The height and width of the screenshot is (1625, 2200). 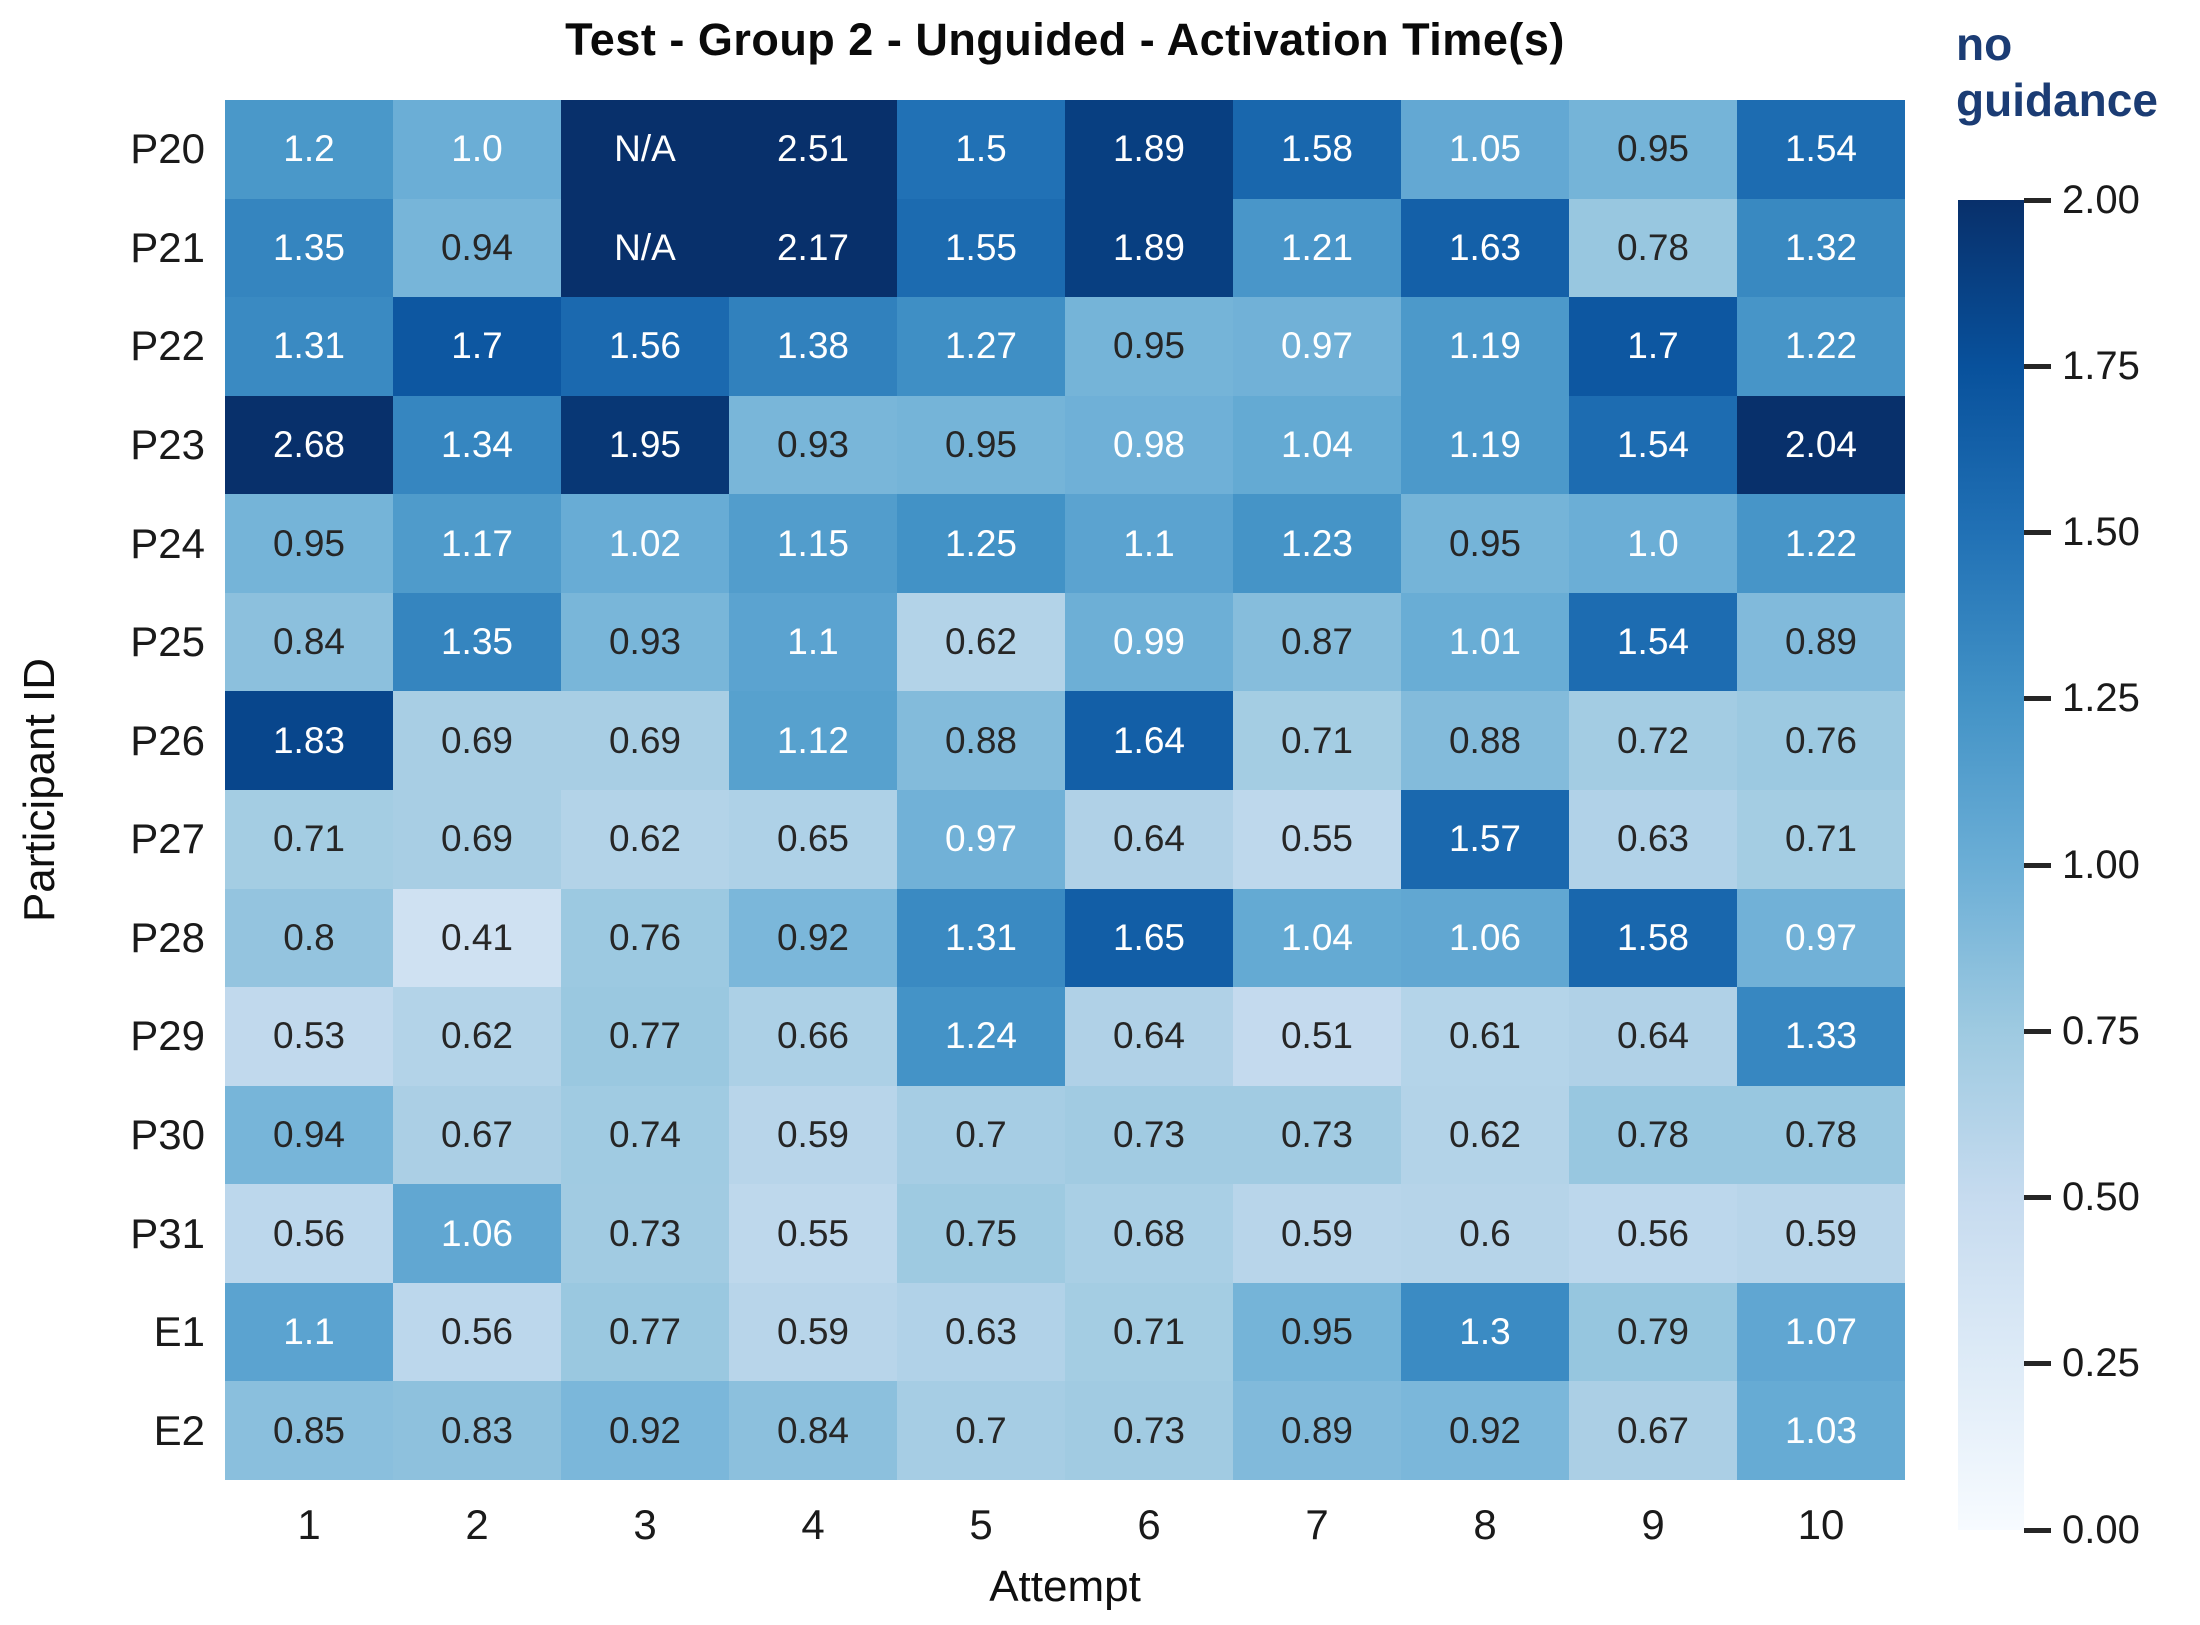 I want to click on heatmap-cell: 1.0, so click(x=1653, y=543).